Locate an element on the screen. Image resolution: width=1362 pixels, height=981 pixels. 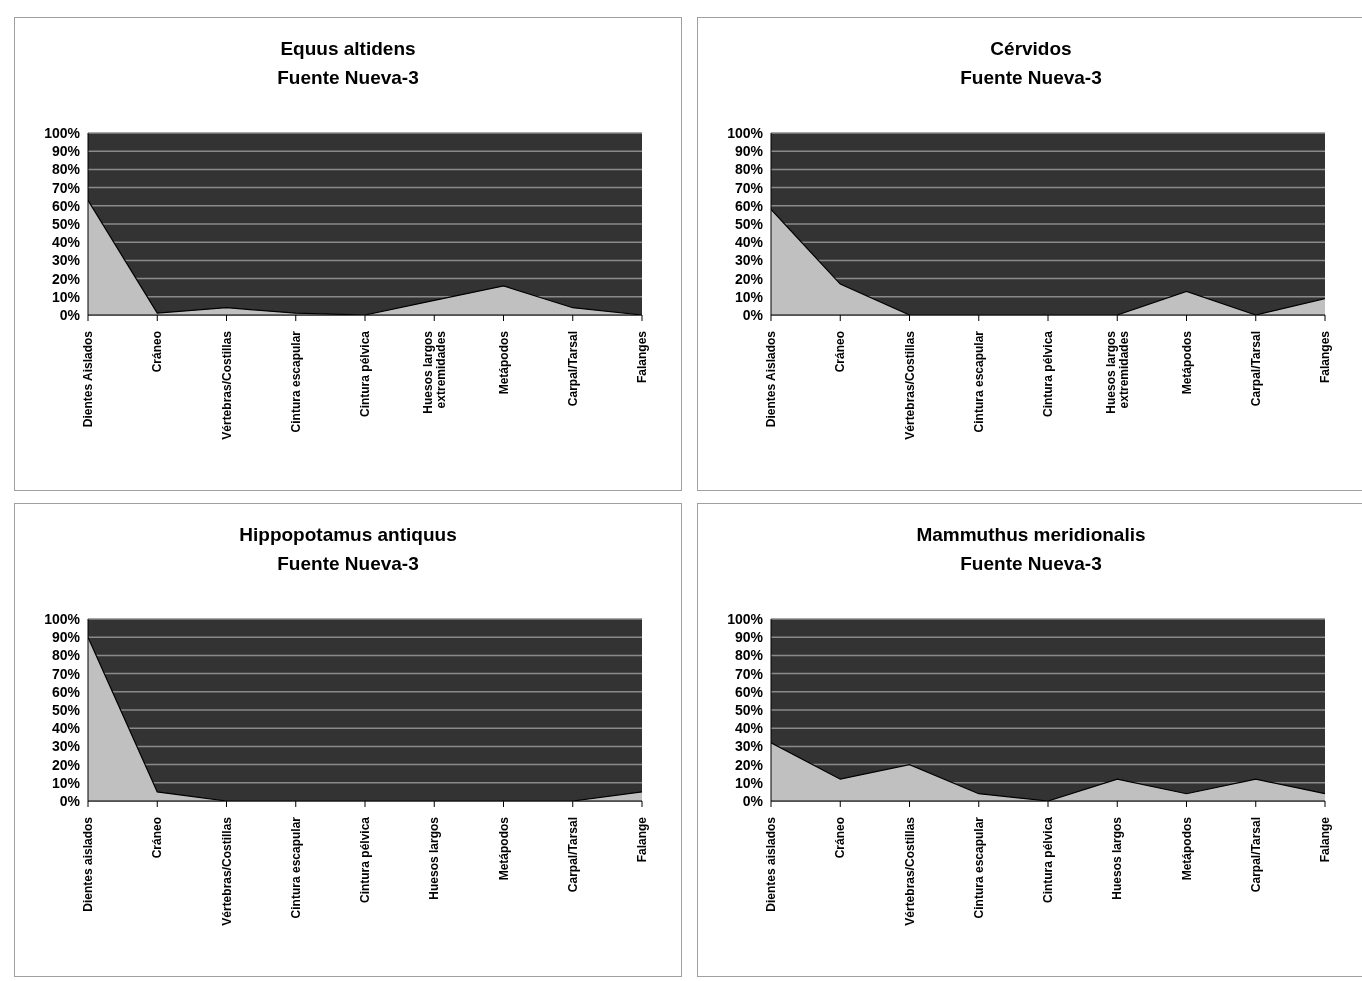
chart-title: Mammuthus meridionalis is located at coordinates (1031, 535).